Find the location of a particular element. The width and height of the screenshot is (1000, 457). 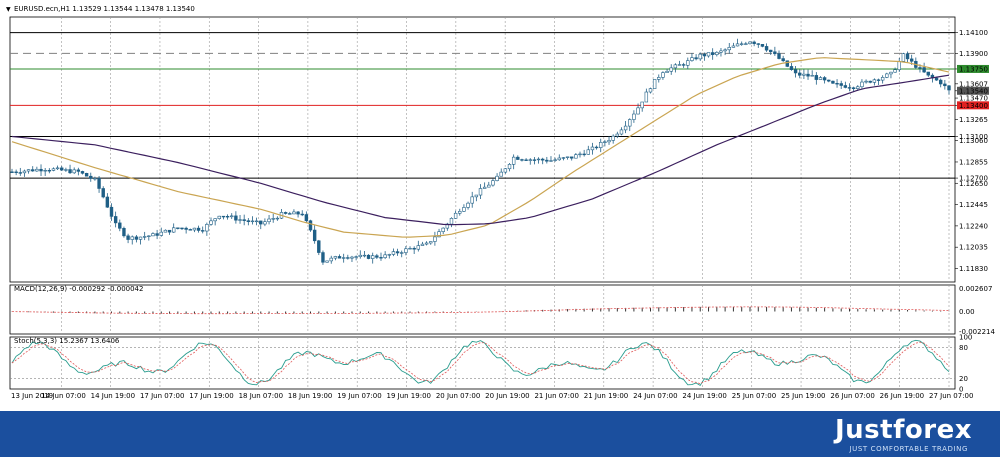

price-tick-label: 1.13400 is located at coordinates (973, 106).